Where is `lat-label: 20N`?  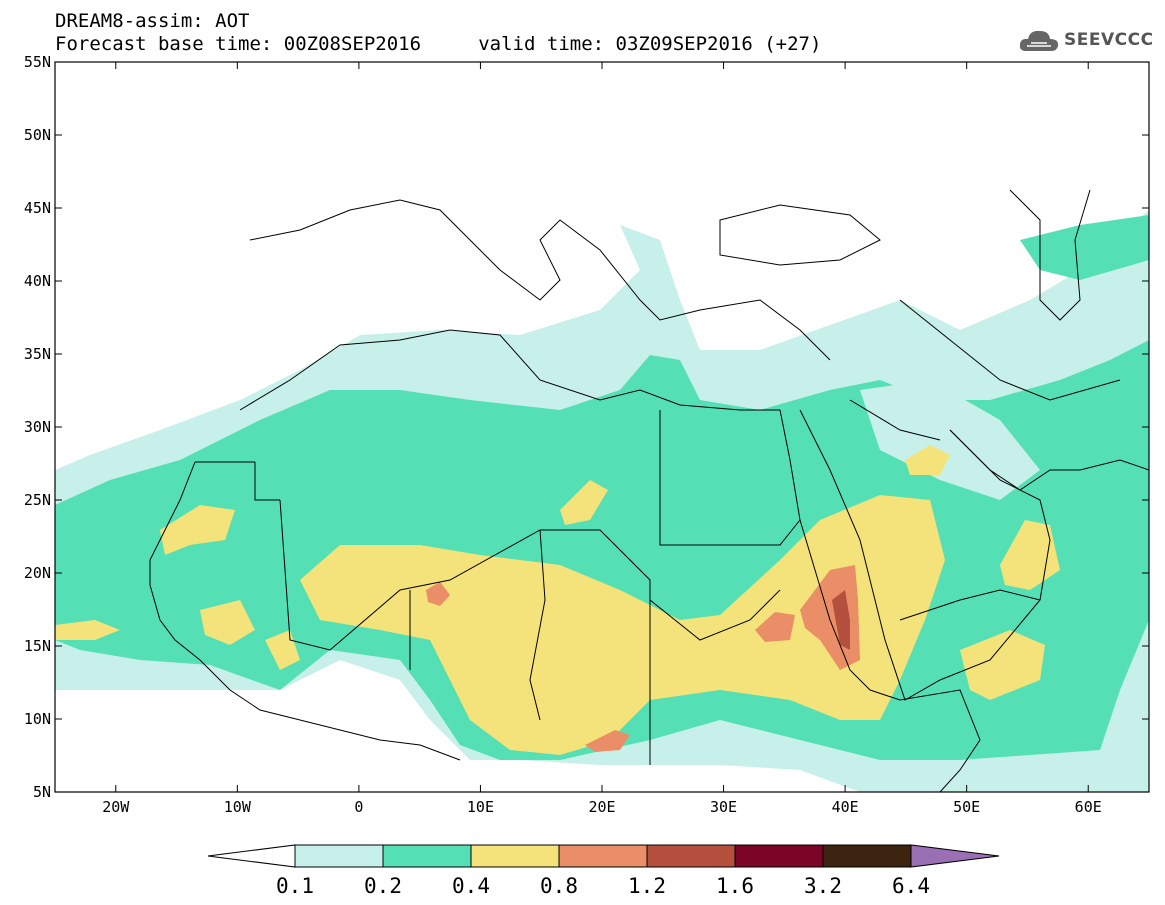 lat-label: 20N is located at coordinates (37, 573).